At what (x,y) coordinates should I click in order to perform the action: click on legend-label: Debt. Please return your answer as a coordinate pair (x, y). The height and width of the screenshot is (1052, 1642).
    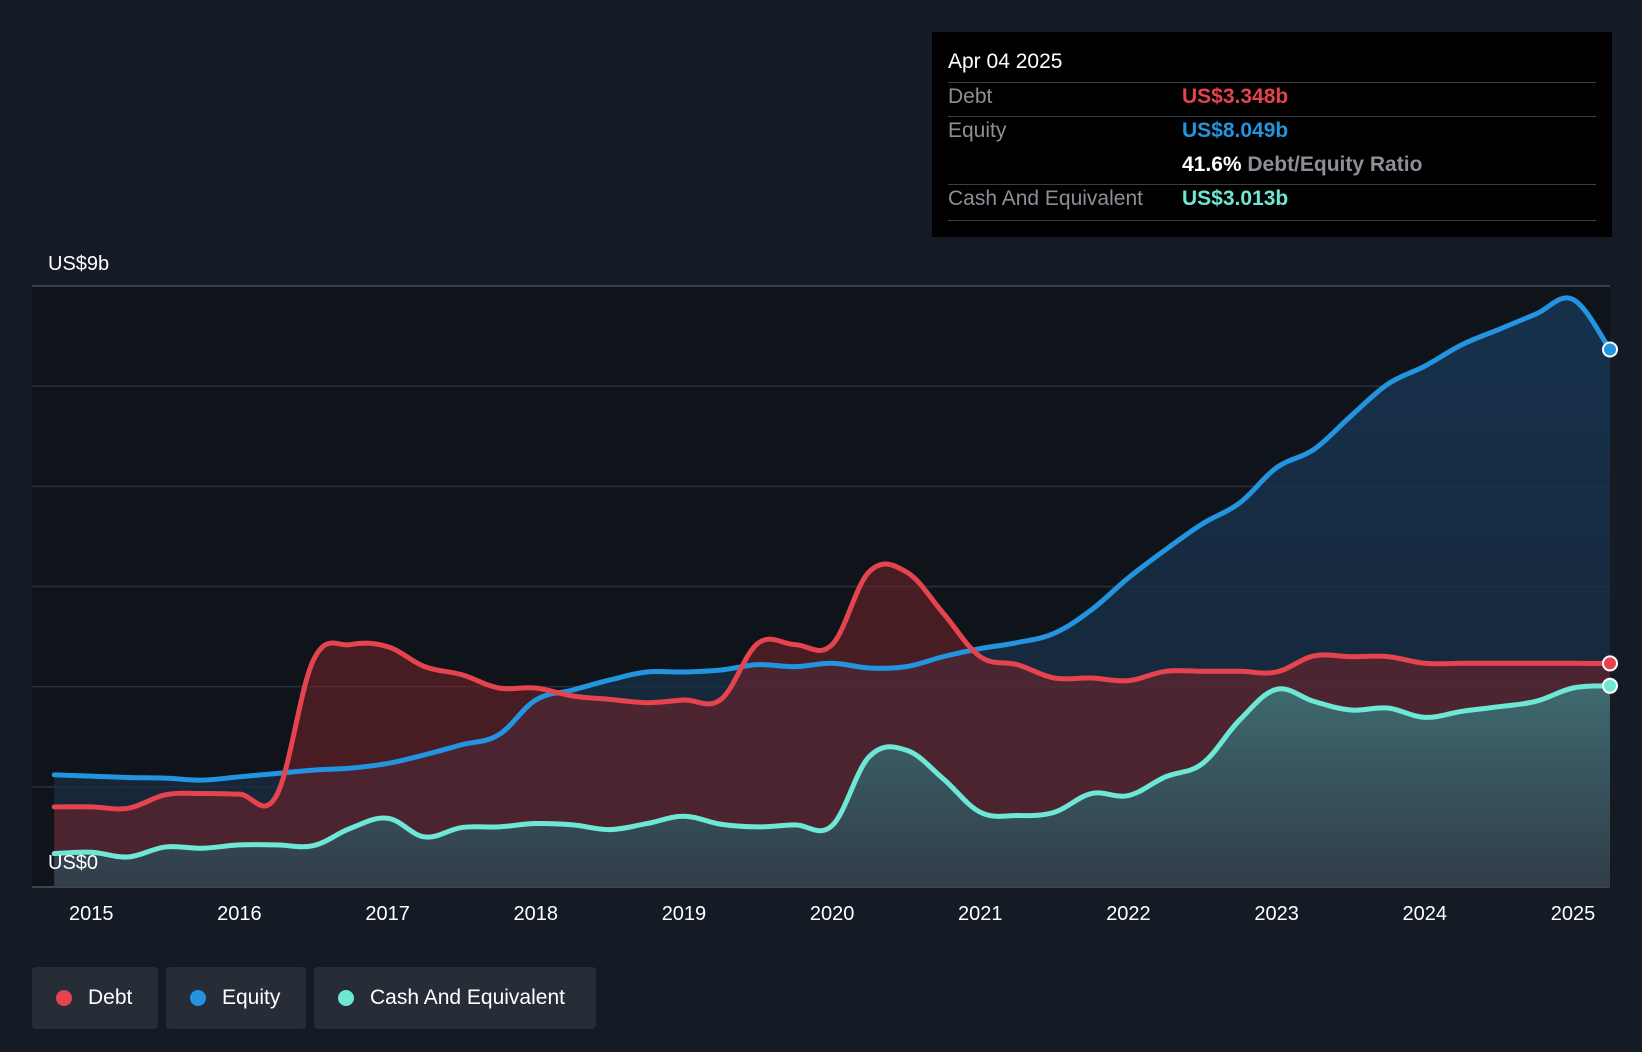
    Looking at the image, I should click on (110, 997).